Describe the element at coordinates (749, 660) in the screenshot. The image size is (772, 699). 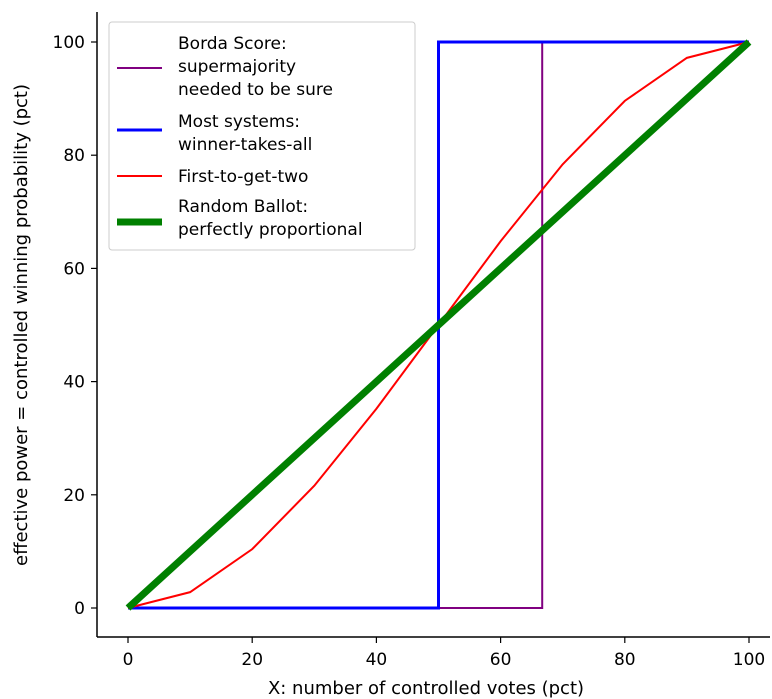
I see `x-tick-label: 100` at that location.